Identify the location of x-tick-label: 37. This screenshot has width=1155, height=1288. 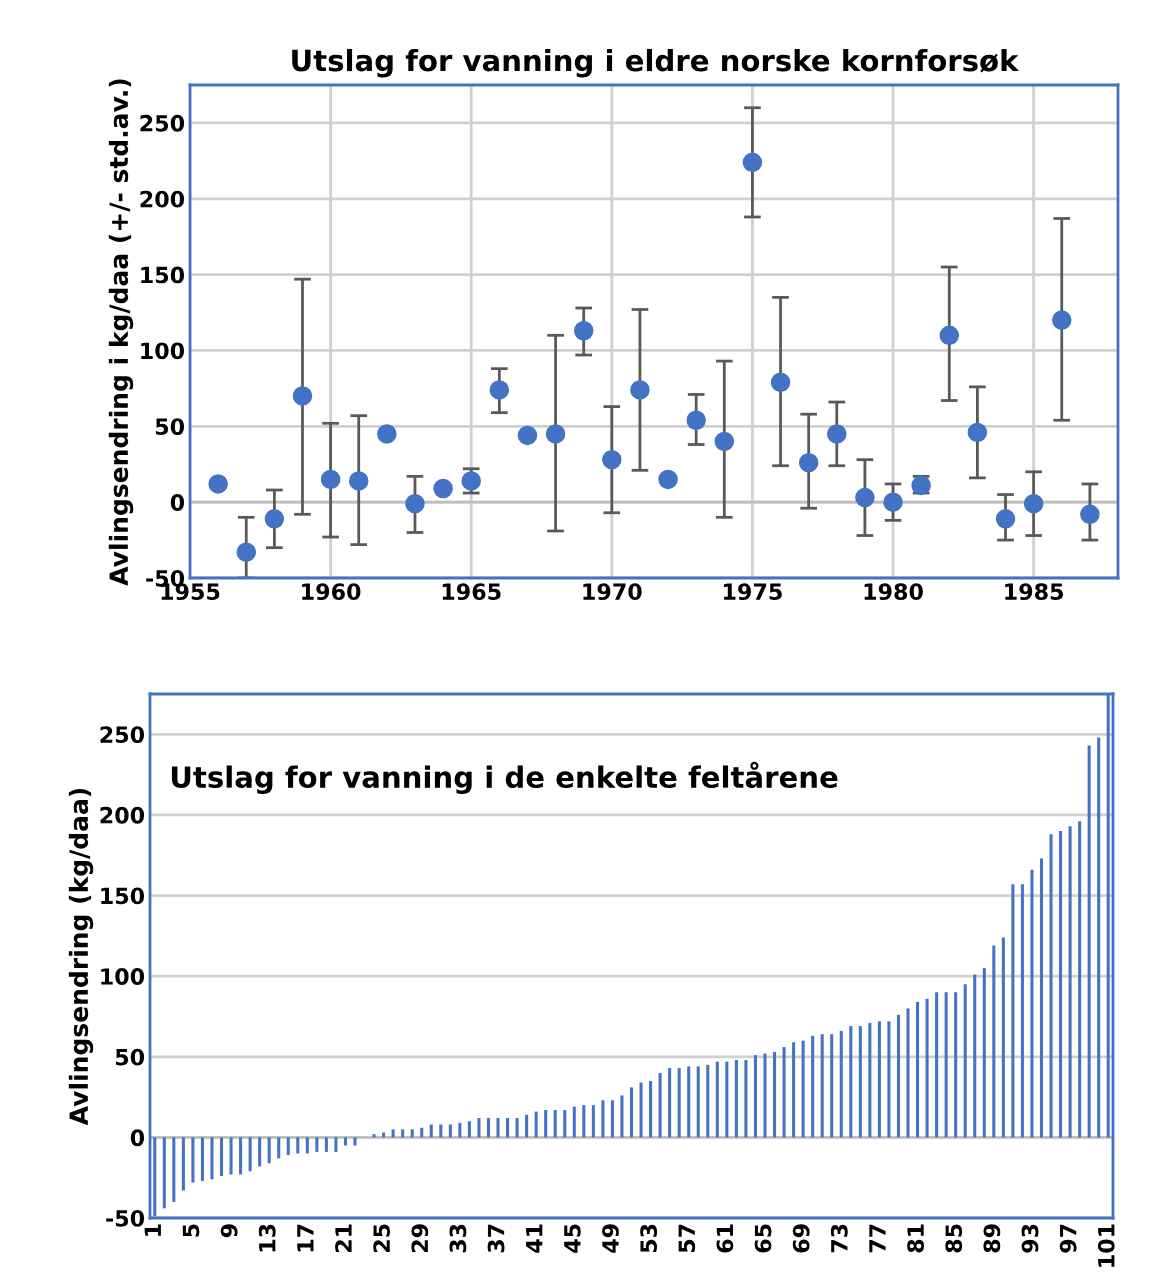
(496, 1238).